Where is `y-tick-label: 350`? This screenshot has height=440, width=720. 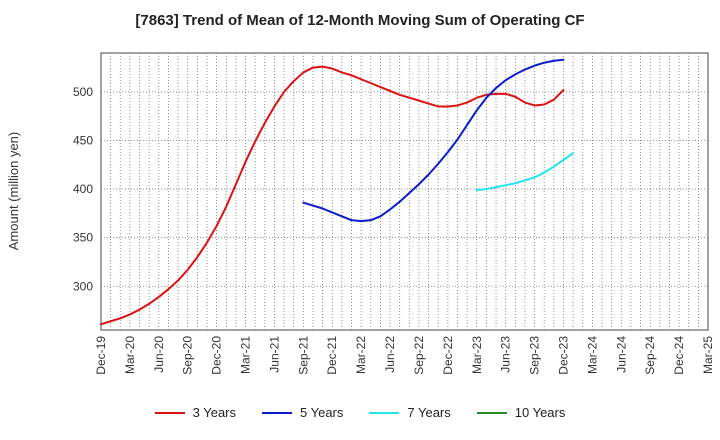
y-tick-label: 350 is located at coordinates (83, 238).